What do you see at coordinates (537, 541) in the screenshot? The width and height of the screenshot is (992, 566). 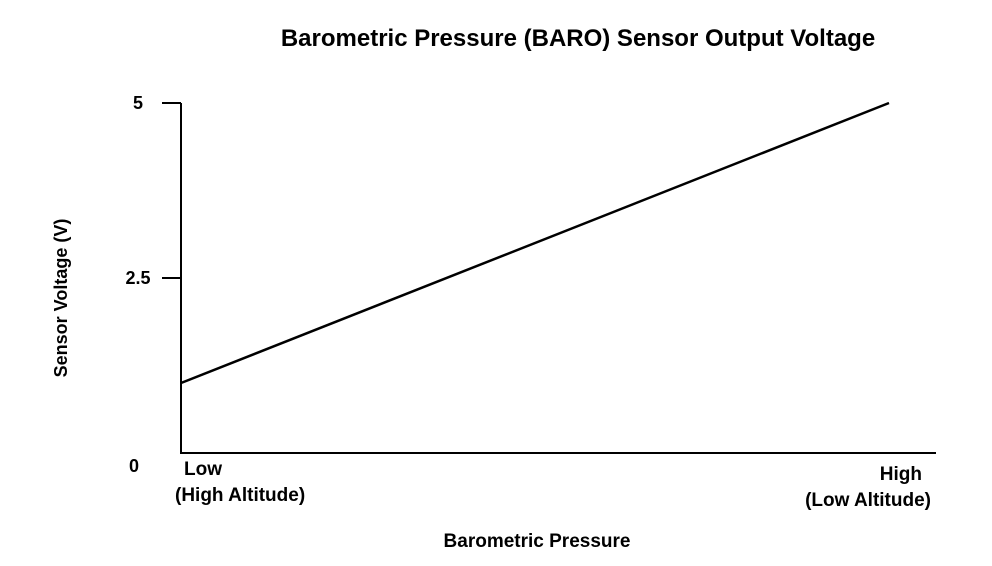 I see `x-axis-label: Barometric Pressure` at bounding box center [537, 541].